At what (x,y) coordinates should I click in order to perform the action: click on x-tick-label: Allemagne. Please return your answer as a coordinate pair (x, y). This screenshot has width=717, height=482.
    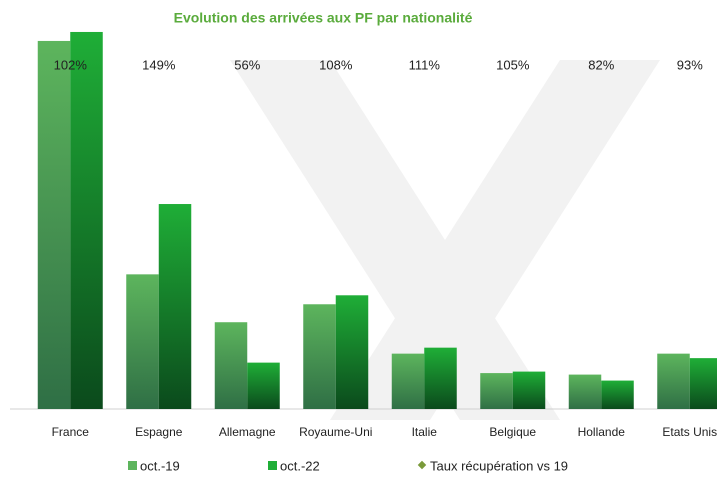
    Looking at the image, I should click on (247, 432).